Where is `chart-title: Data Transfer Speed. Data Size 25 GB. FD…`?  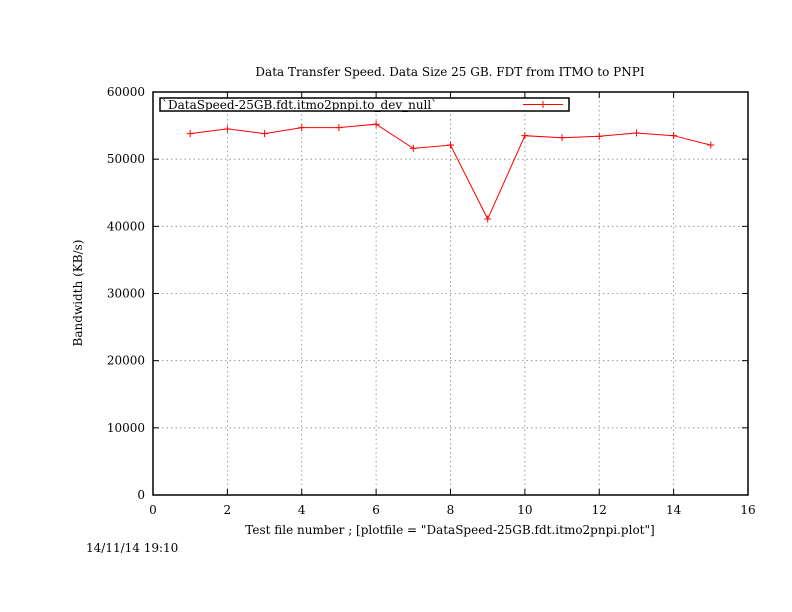
chart-title: Data Transfer Speed. Data Size 25 GB. FD… is located at coordinates (449, 72).